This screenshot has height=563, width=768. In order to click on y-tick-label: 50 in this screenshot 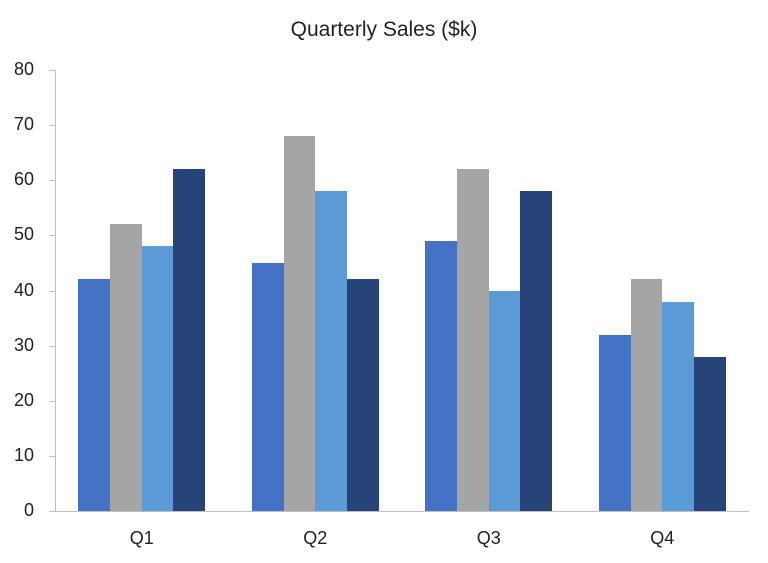, I will do `click(23, 234)`.